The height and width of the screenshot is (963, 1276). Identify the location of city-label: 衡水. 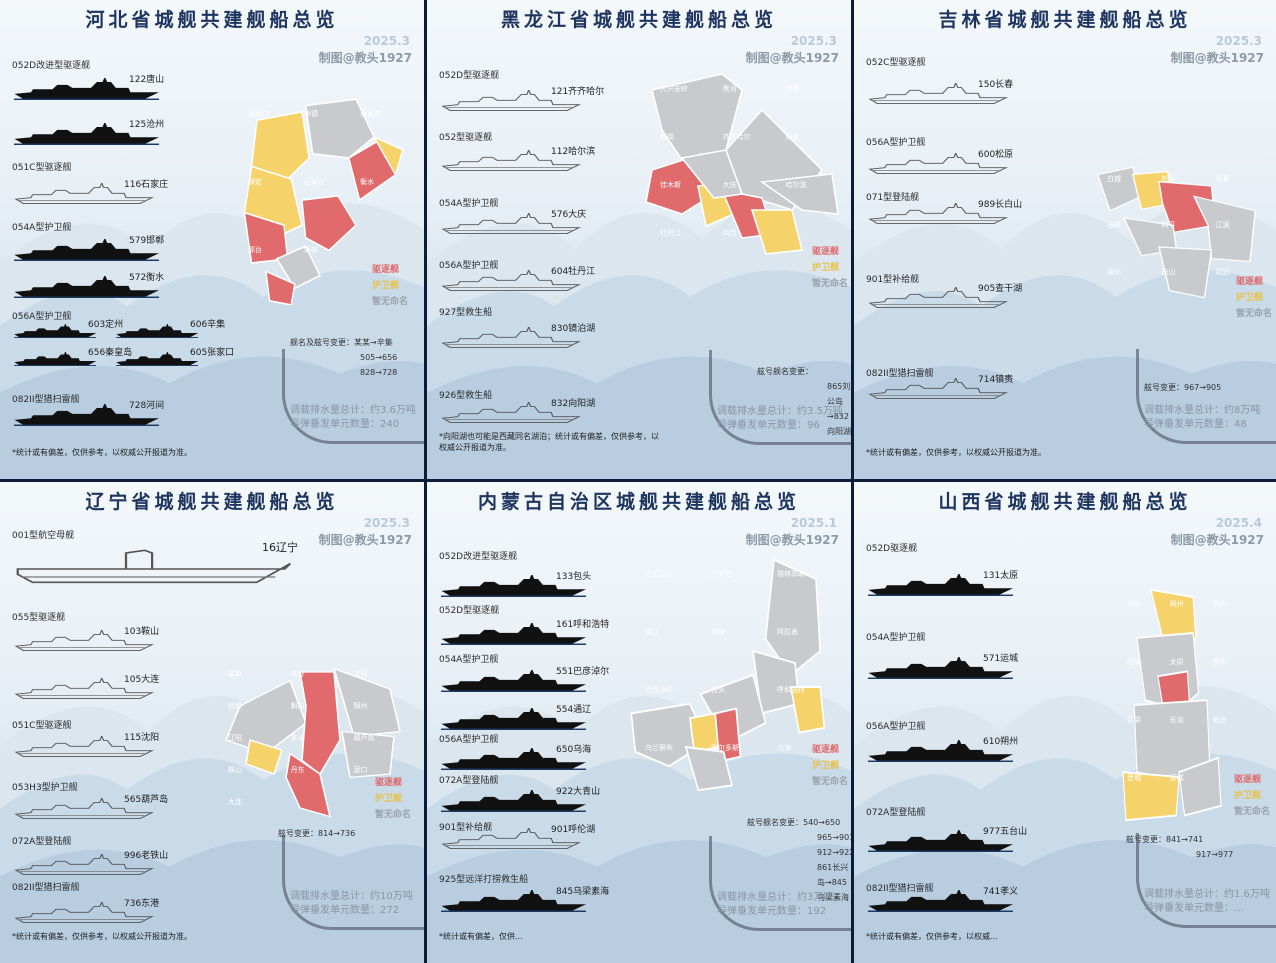
(367, 182).